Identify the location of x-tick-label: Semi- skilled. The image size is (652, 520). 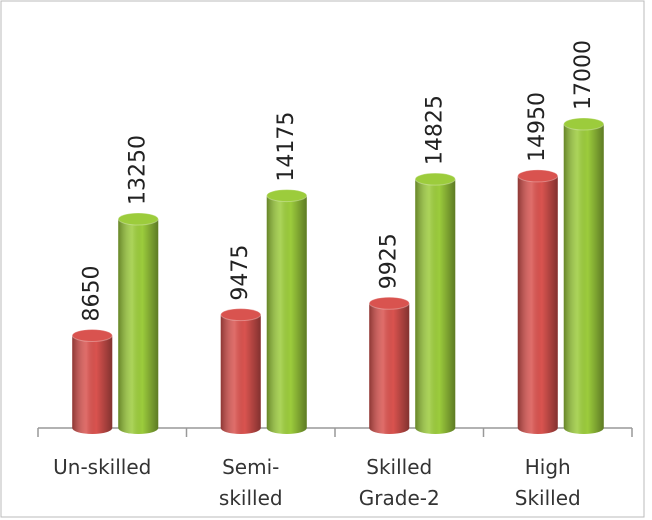
(250, 482).